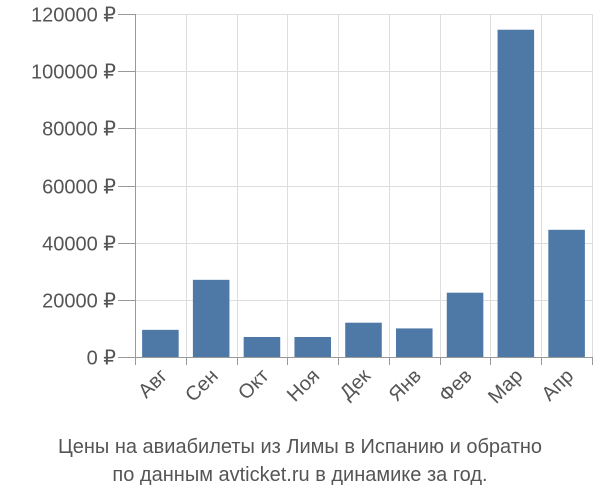 This screenshot has height=500, width=600. Describe the element at coordinates (303, 385) in the screenshot. I see `x-tick-label: Ноя` at that location.